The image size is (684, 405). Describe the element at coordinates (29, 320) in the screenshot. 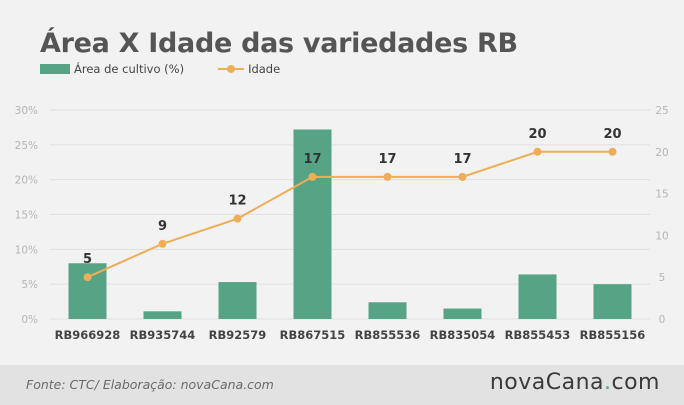

I see `y-left-tick-label: 0%` at that location.